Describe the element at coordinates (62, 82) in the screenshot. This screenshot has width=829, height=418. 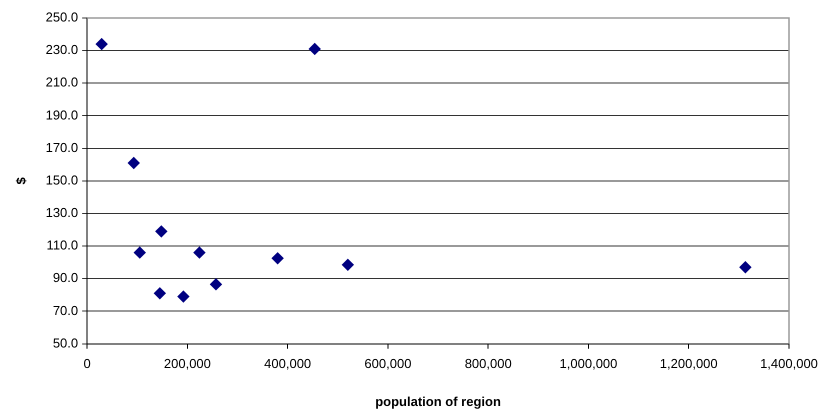
I see `y-tick-label: 210.0` at that location.